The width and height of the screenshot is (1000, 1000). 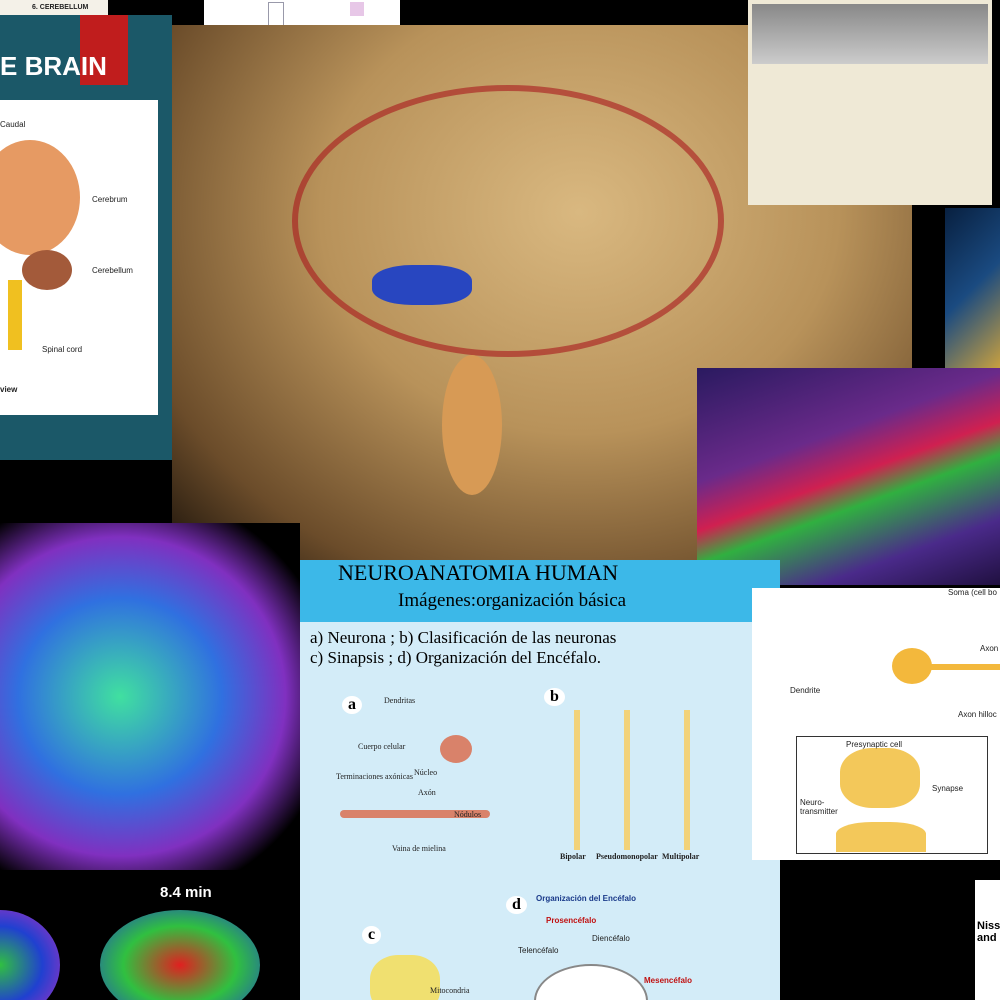 I want to click on label: Cuerpo celular, so click(x=382, y=746).